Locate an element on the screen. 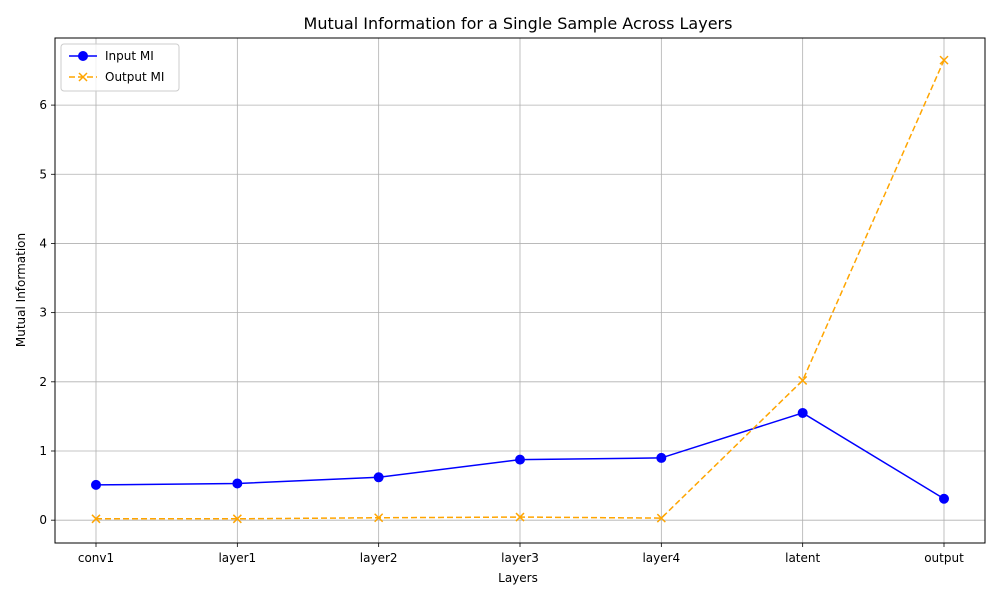 Image resolution: width=1000 pixels, height=604 pixels. legend-item-input-mi: Input MI is located at coordinates (111, 56).